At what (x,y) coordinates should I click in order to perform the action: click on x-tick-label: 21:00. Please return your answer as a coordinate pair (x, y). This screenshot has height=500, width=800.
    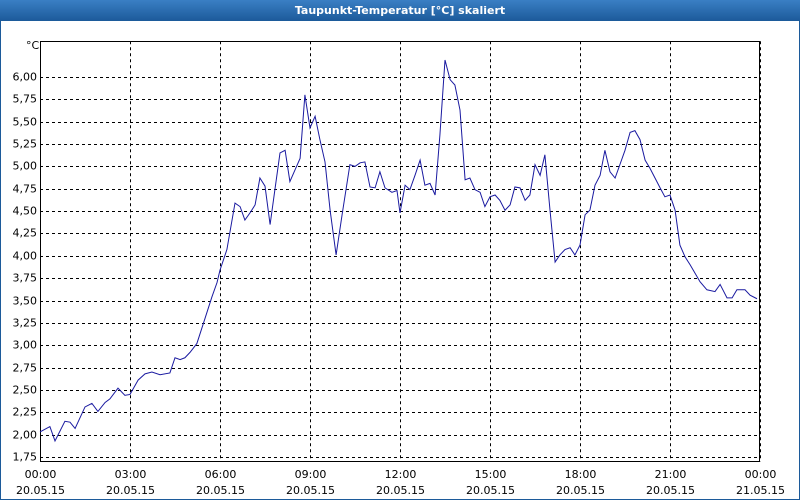
    Looking at the image, I should click on (671, 474).